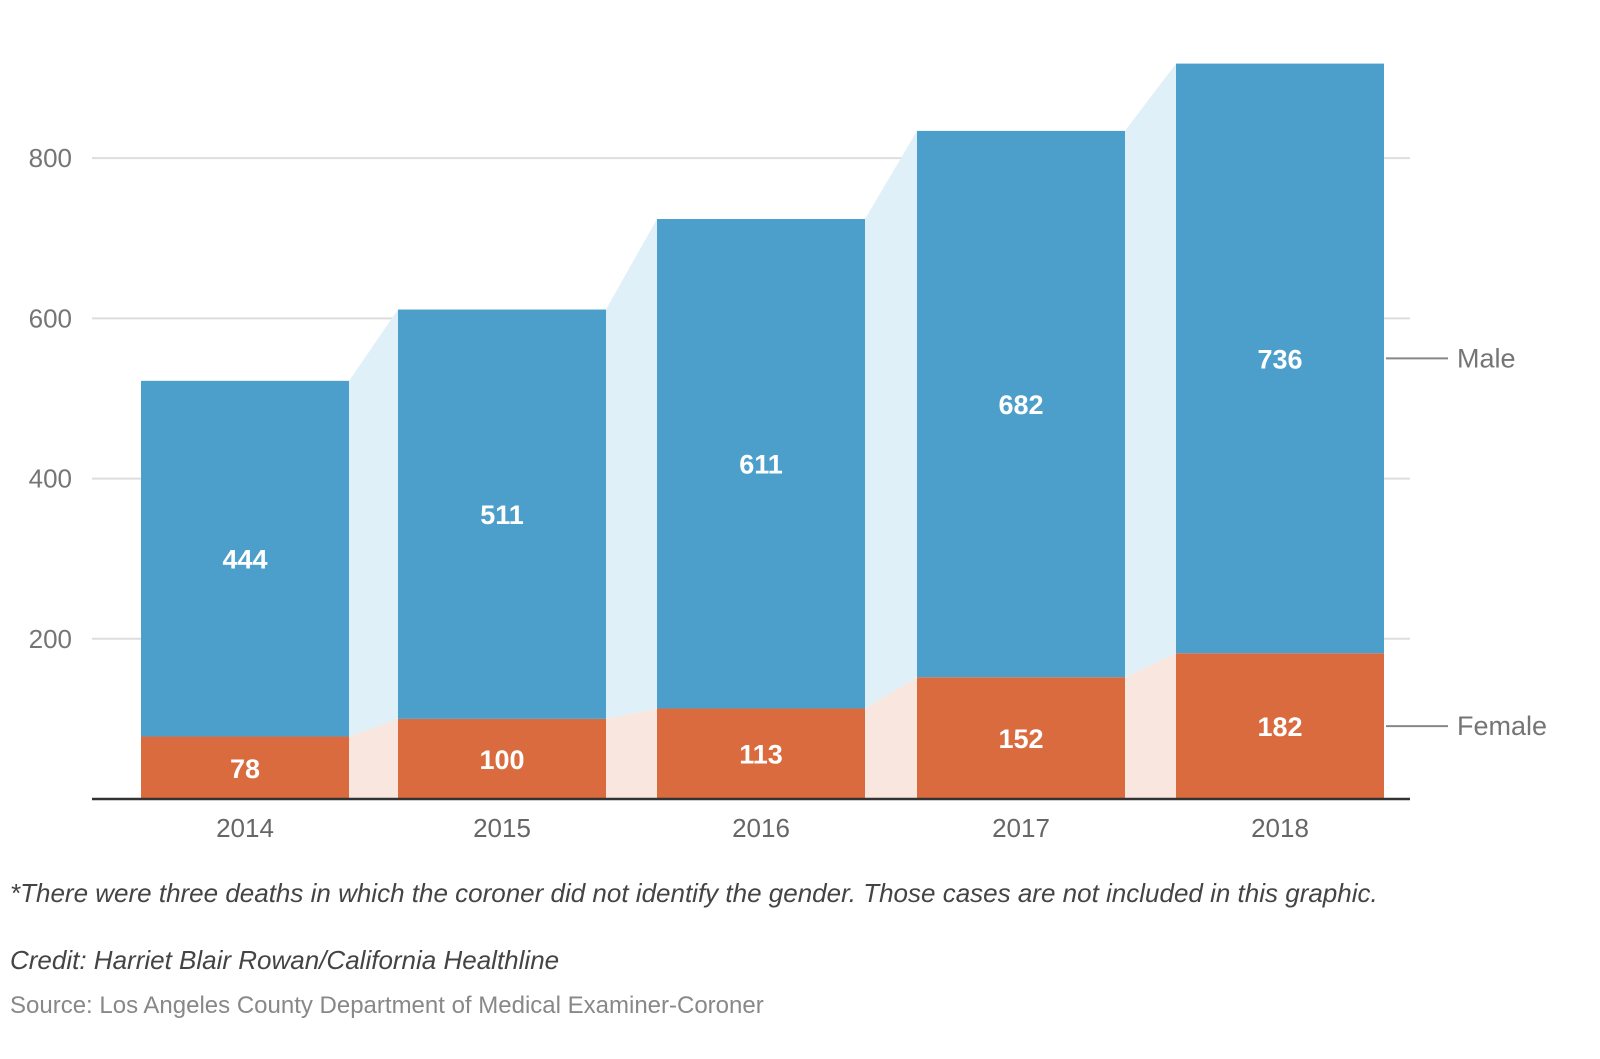 Image resolution: width=1600 pixels, height=1059 pixels. I want to click on data-label-female-2017: 152, so click(1020, 739).